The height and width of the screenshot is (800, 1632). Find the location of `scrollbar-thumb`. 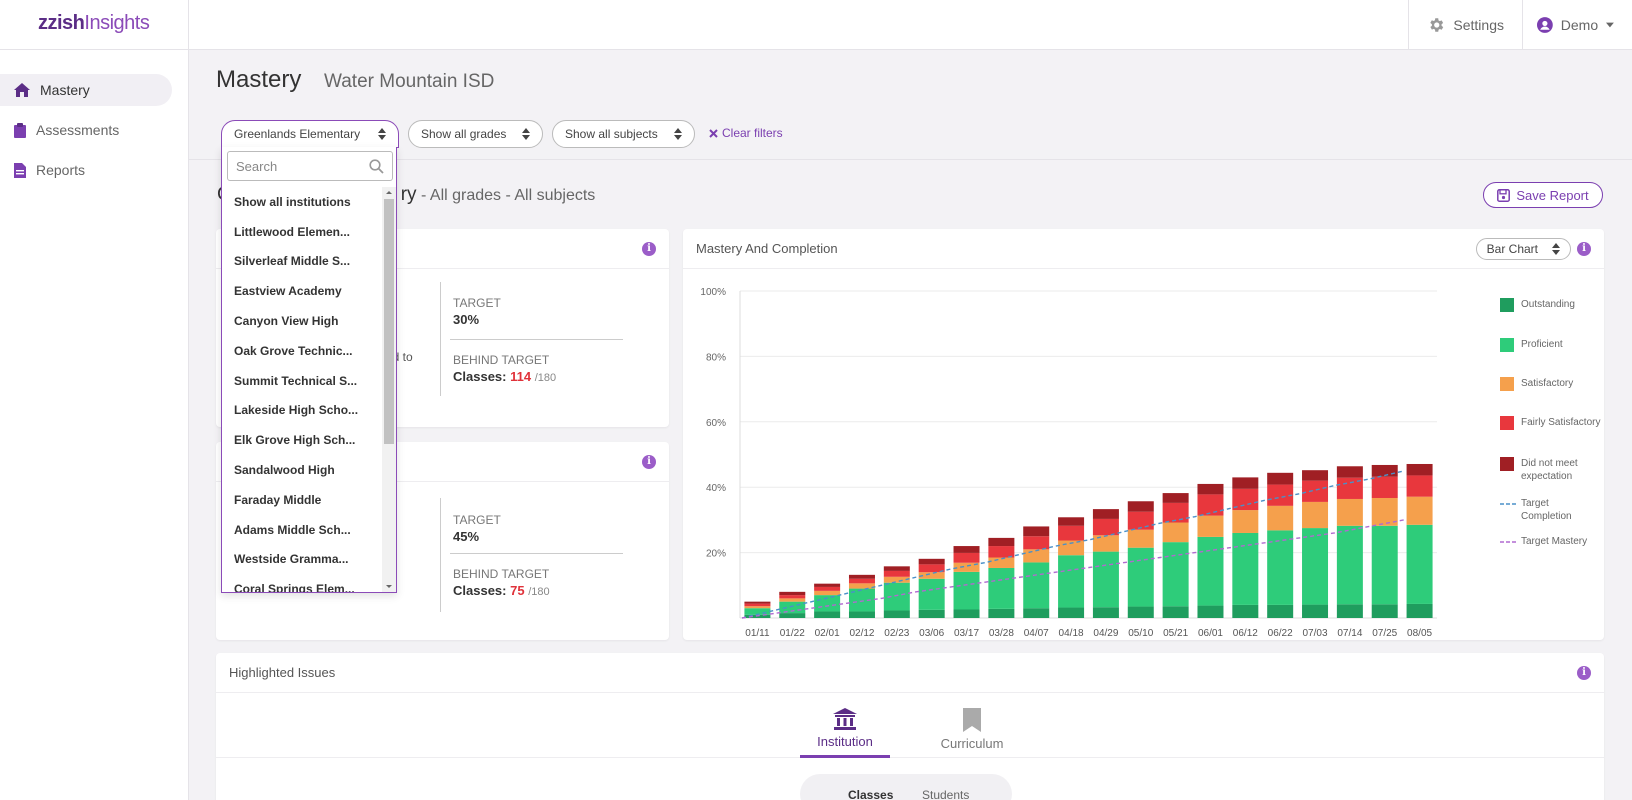

scrollbar-thumb is located at coordinates (389, 321).